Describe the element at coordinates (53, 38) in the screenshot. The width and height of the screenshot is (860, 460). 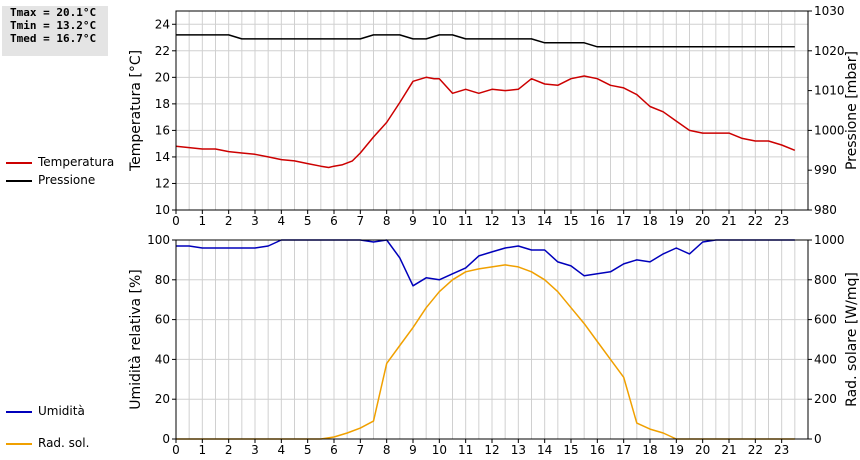
I see `tmed-label: Tmed = 16.7°C` at that location.